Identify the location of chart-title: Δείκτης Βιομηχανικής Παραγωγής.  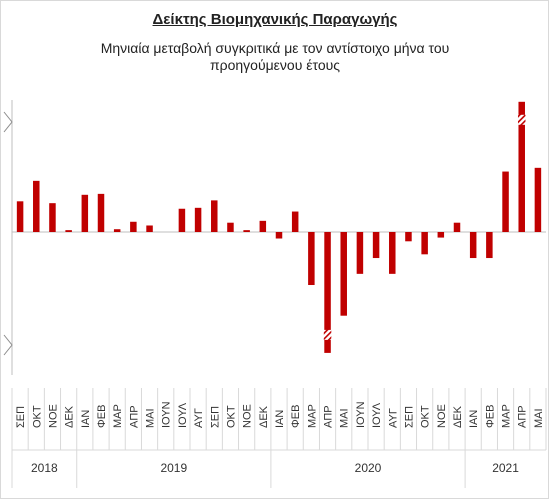
(275, 19).